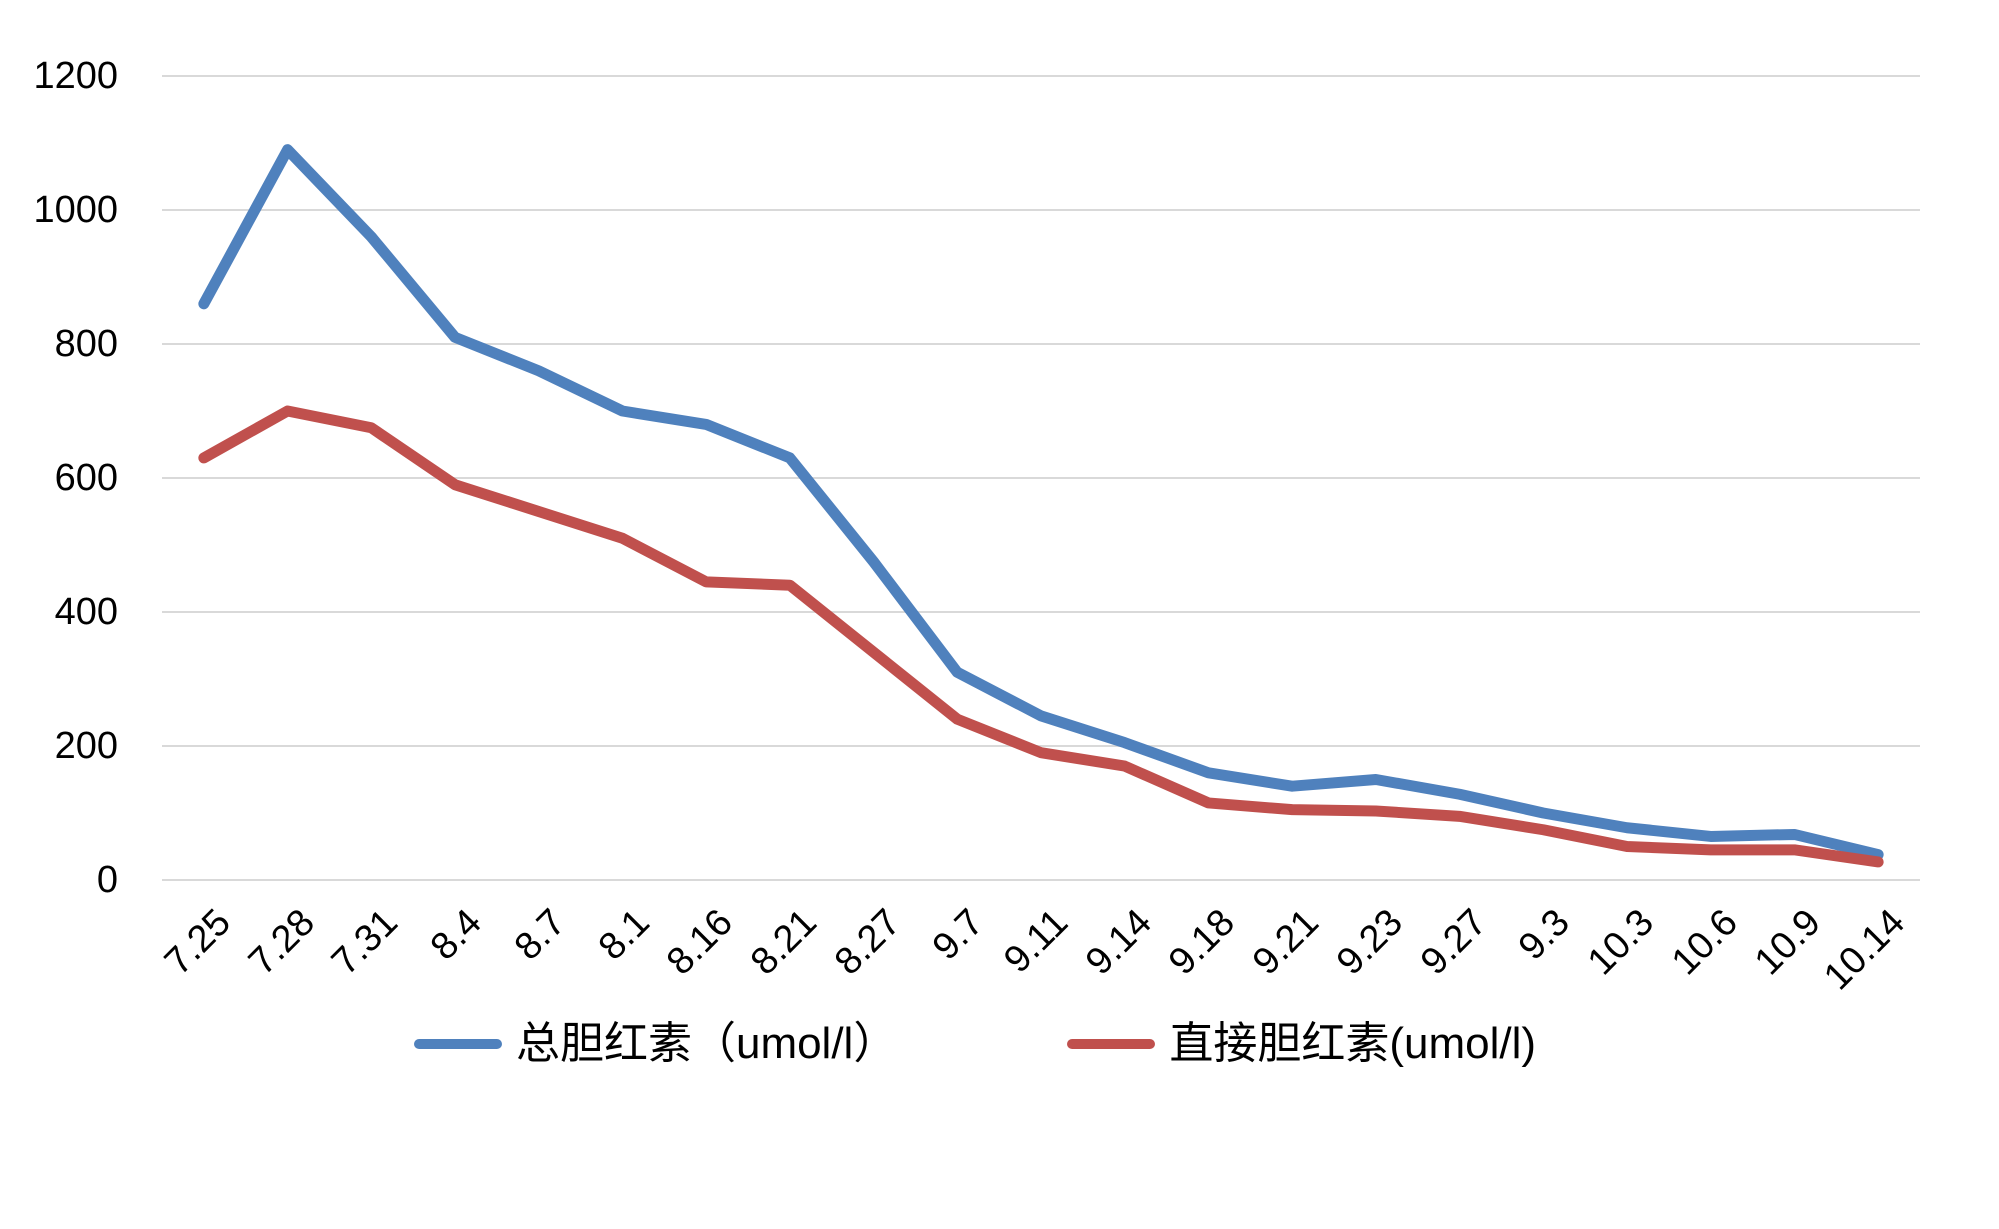 The height and width of the screenshot is (1229, 1999). I want to click on y-tick-label: 1200, so click(75, 76).